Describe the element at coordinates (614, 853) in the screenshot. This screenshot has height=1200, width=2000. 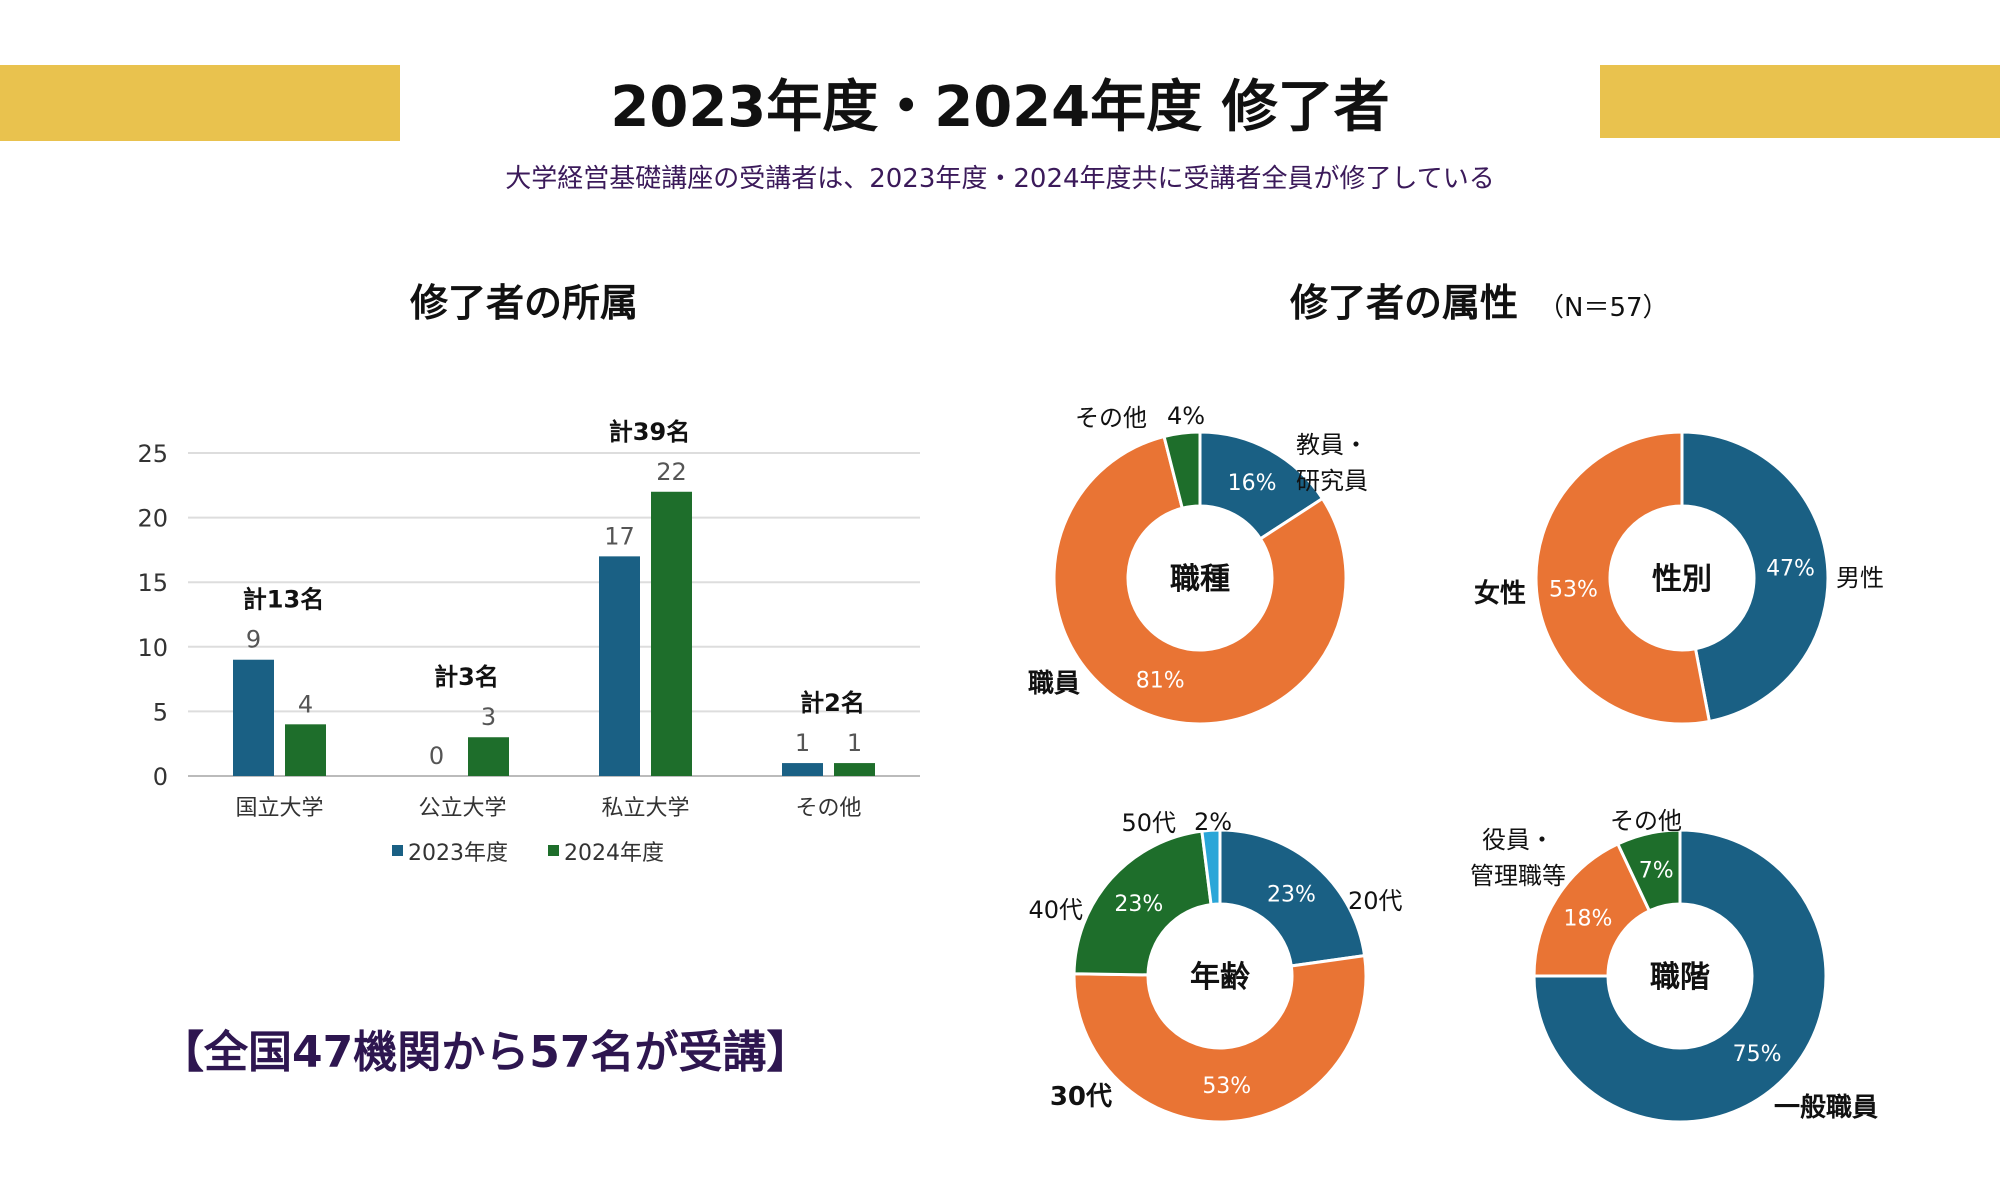
I see `legend-label: 2024年度` at that location.